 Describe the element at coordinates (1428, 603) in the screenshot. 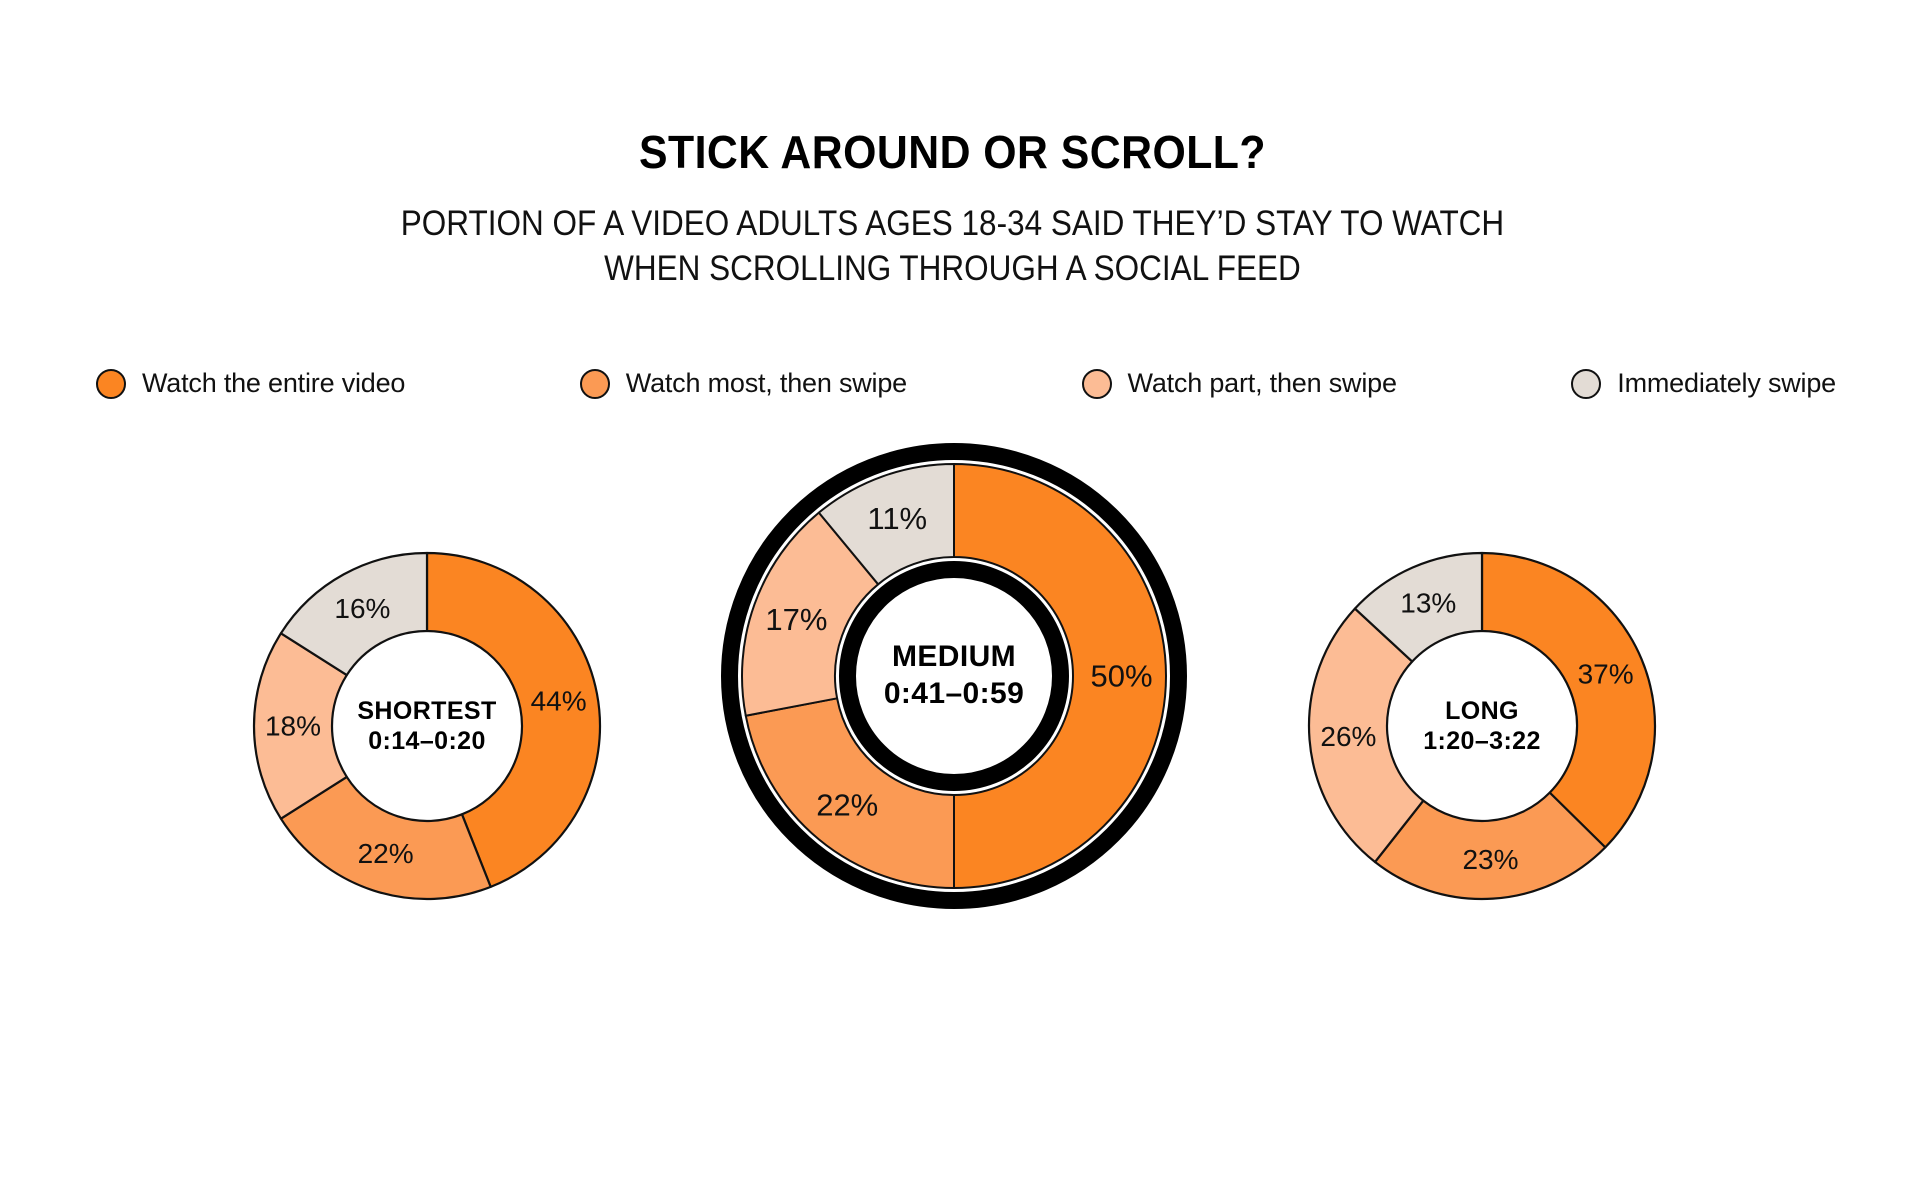

I see `donut-slice-label: 13%` at that location.